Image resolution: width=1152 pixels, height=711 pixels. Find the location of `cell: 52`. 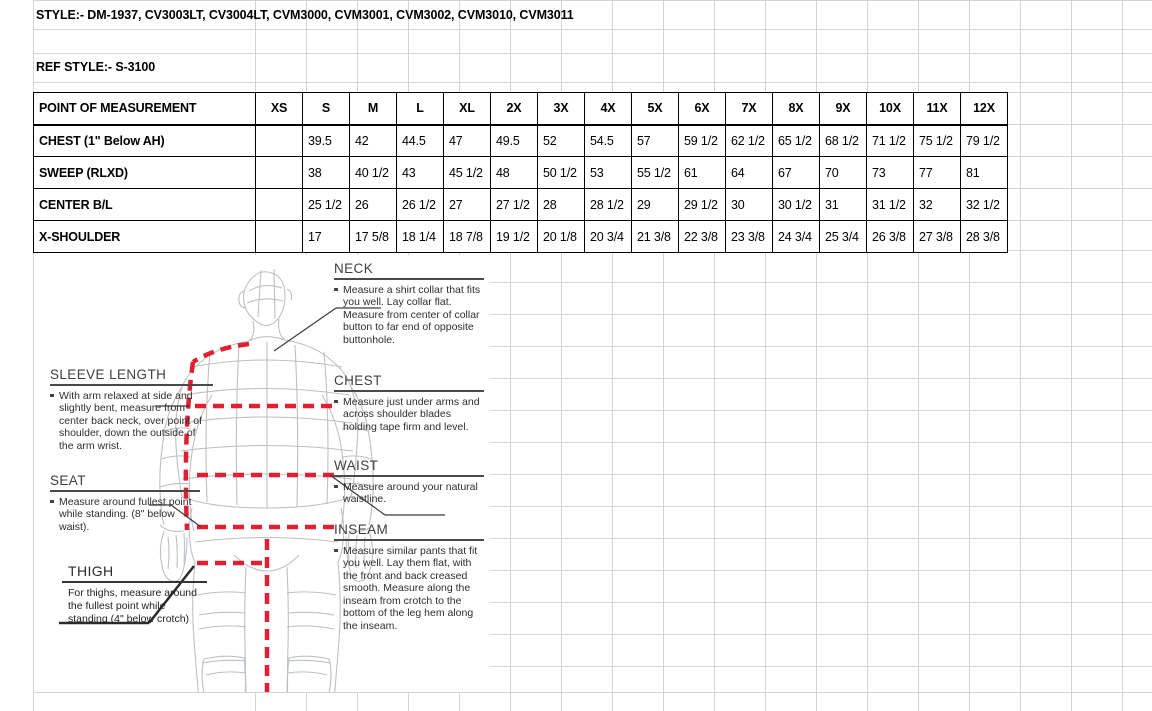

cell: 52 is located at coordinates (561, 140).